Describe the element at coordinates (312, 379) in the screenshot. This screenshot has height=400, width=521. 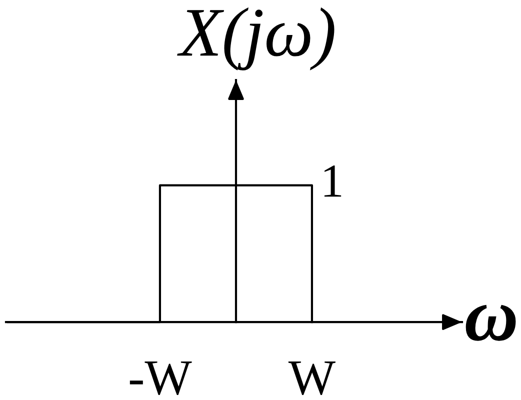
I see `x-tick-label: W` at that location.